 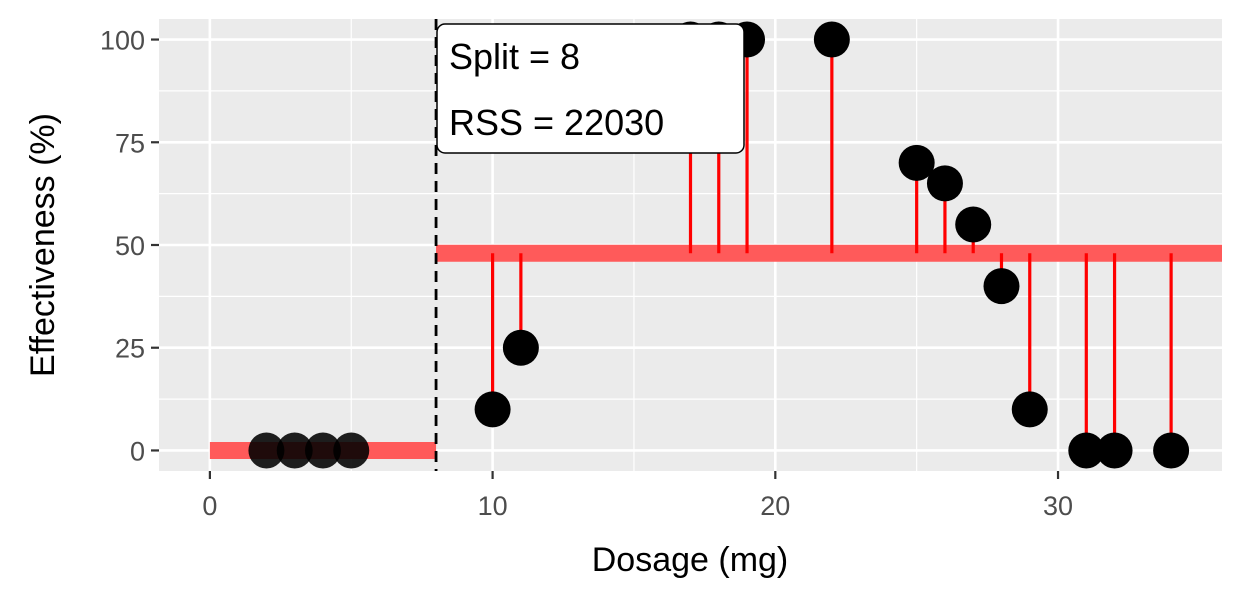 What do you see at coordinates (556, 122) in the screenshot?
I see `annotation-rss-text: RSS = 22030` at bounding box center [556, 122].